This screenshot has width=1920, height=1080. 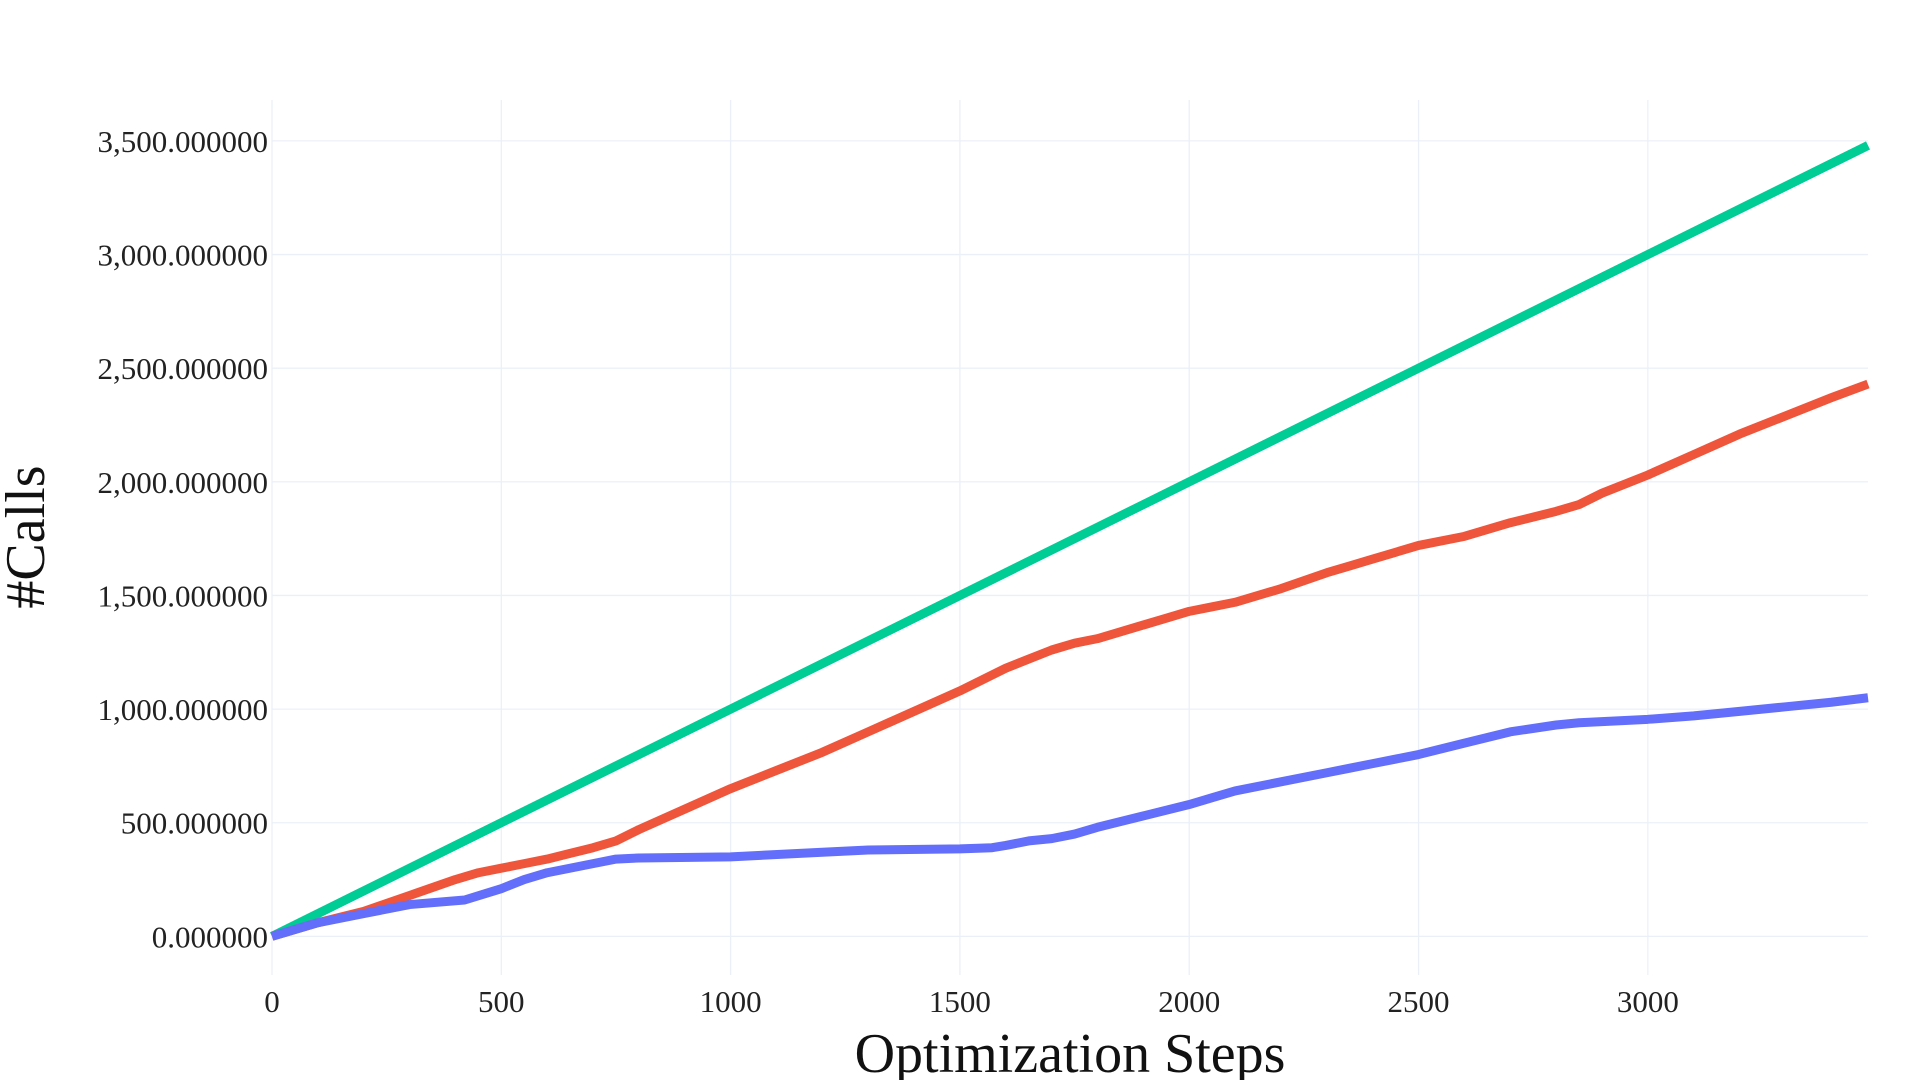 I want to click on y-tick-label: 2,500.000000, so click(x=183, y=368).